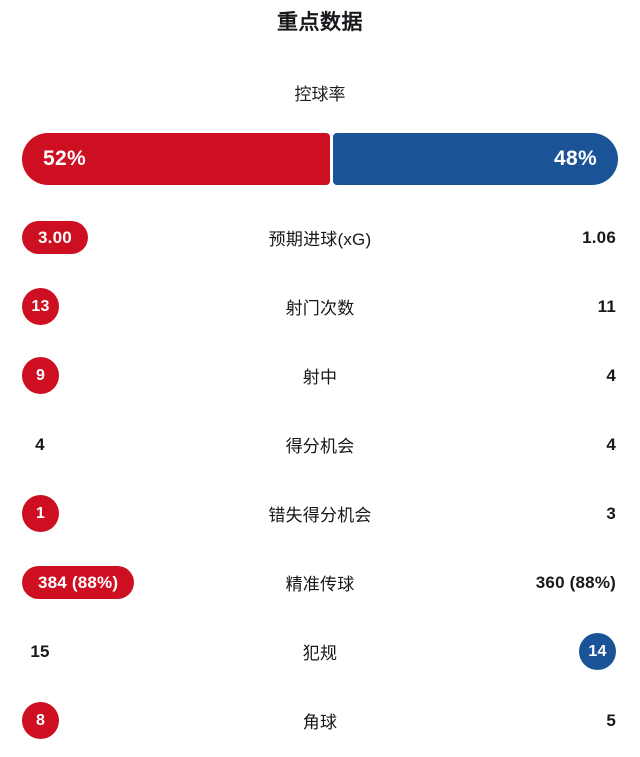 Image resolution: width=640 pixels, height=757 pixels. What do you see at coordinates (575, 158) in the screenshot?
I see `possession-away-value: 48%` at bounding box center [575, 158].